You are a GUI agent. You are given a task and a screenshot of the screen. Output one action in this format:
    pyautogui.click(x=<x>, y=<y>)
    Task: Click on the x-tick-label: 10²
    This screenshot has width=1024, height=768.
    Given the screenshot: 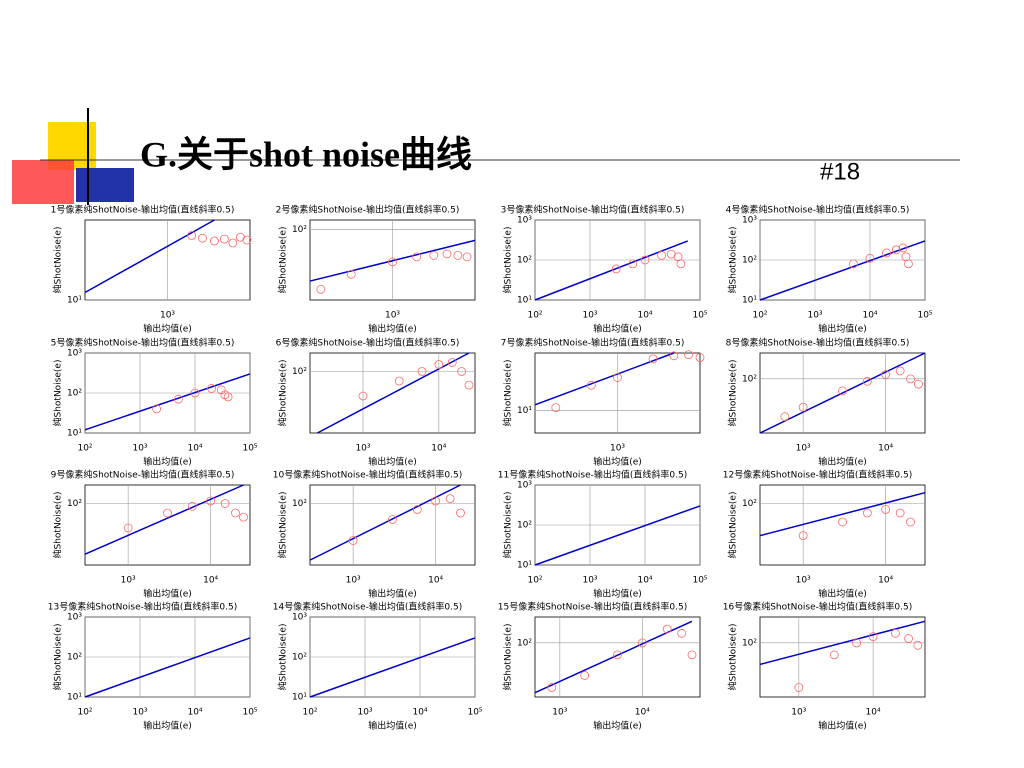 What is the action you would take?
    pyautogui.click(x=534, y=316)
    